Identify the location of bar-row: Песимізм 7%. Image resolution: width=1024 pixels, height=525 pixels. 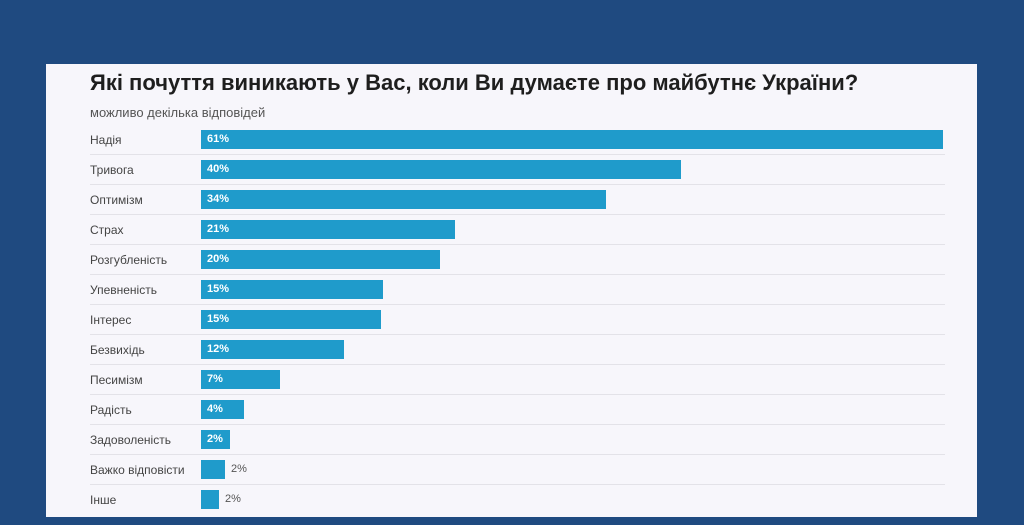
(517, 380).